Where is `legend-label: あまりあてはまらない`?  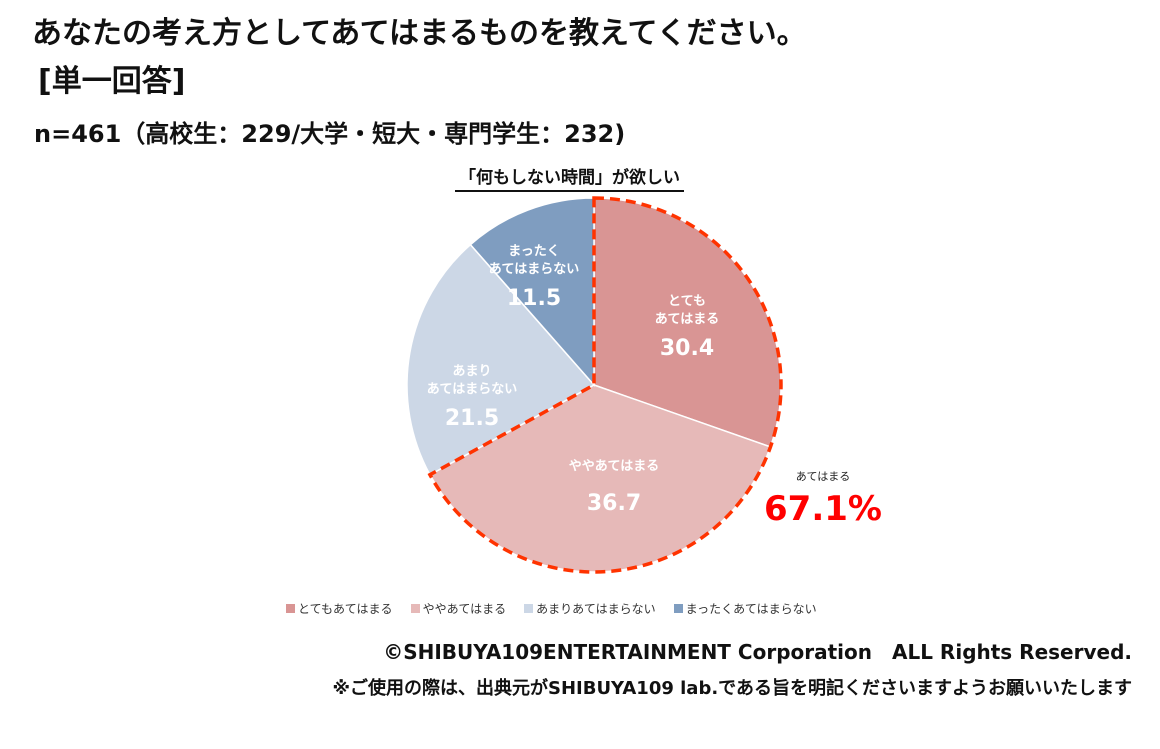 legend-label: あまりあてはまらない is located at coordinates (596, 609).